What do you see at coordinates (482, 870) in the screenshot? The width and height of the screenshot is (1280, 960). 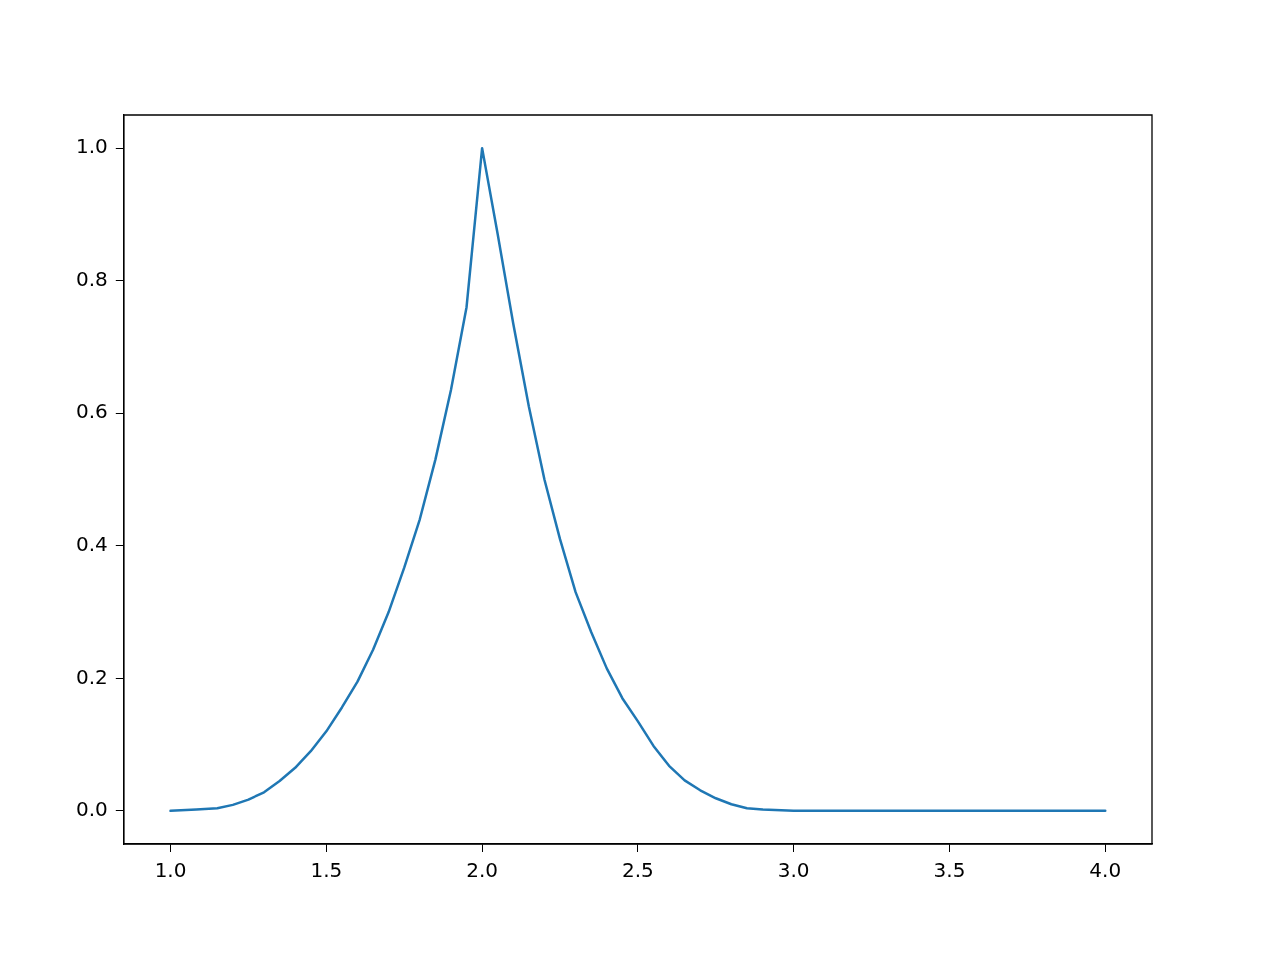 I see `x-tick-label: 2.0` at bounding box center [482, 870].